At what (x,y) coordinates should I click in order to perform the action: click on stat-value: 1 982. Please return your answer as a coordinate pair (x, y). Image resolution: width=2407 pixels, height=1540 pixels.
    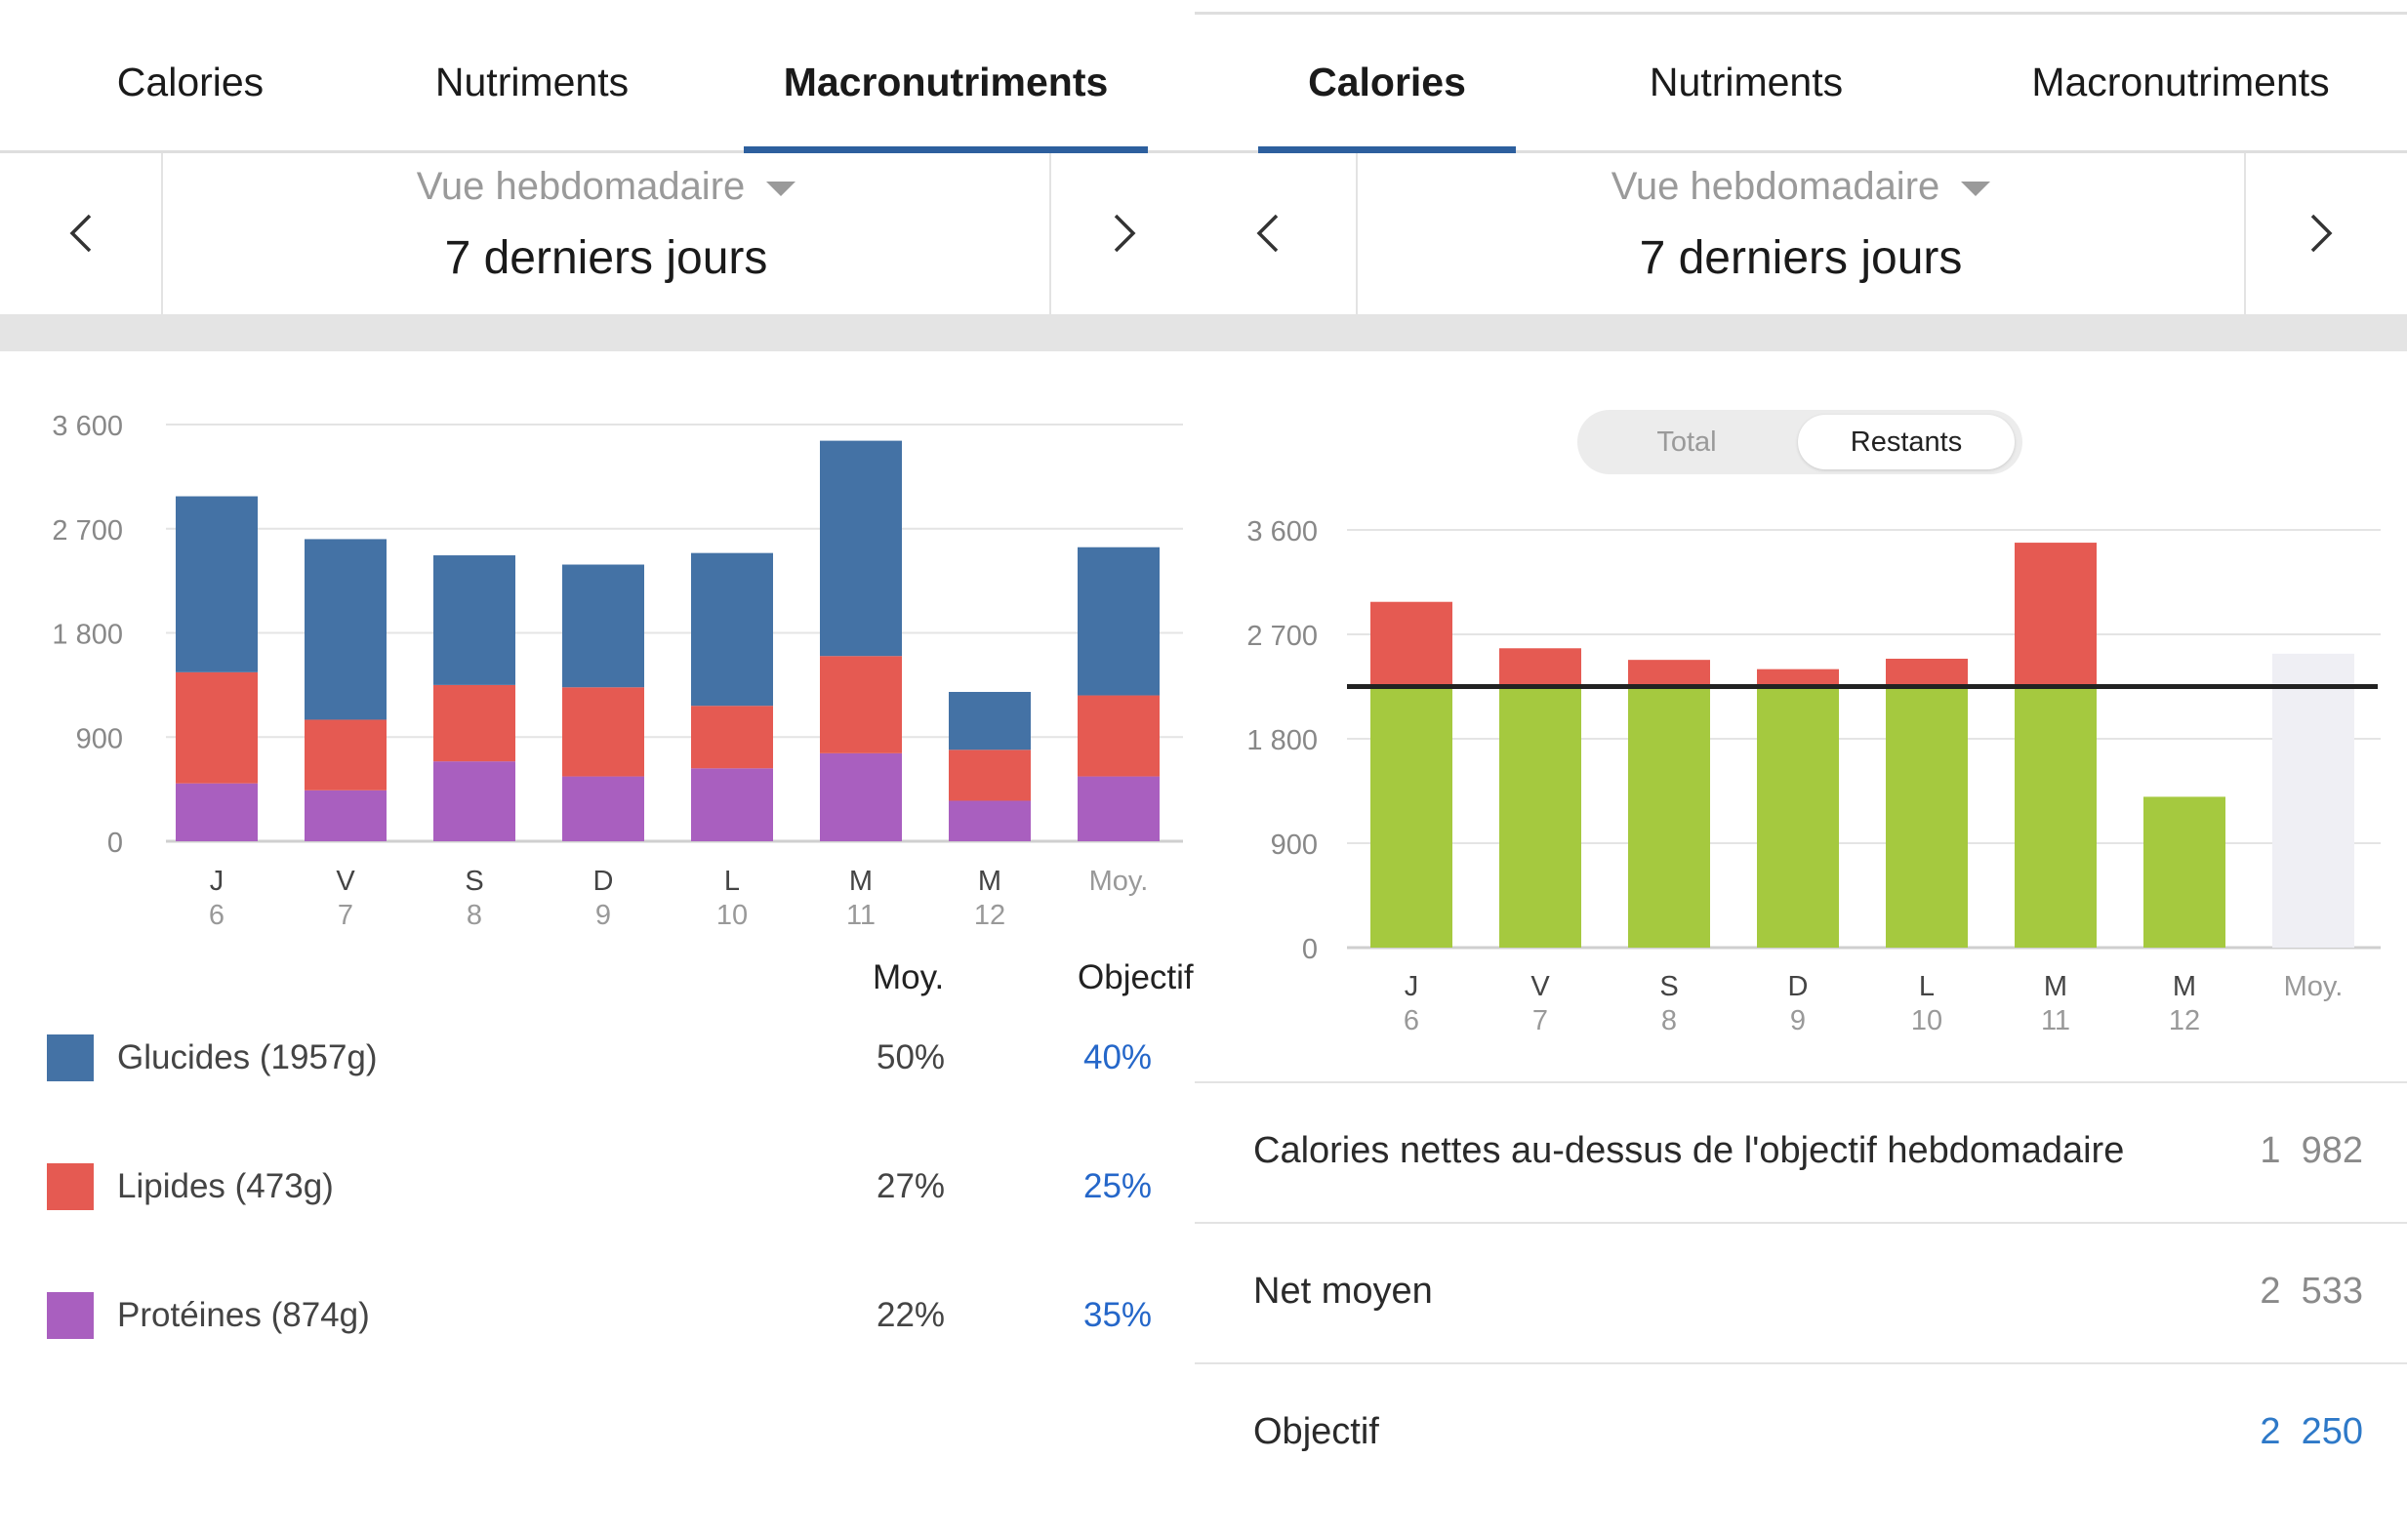
    Looking at the image, I should click on (2312, 1150).